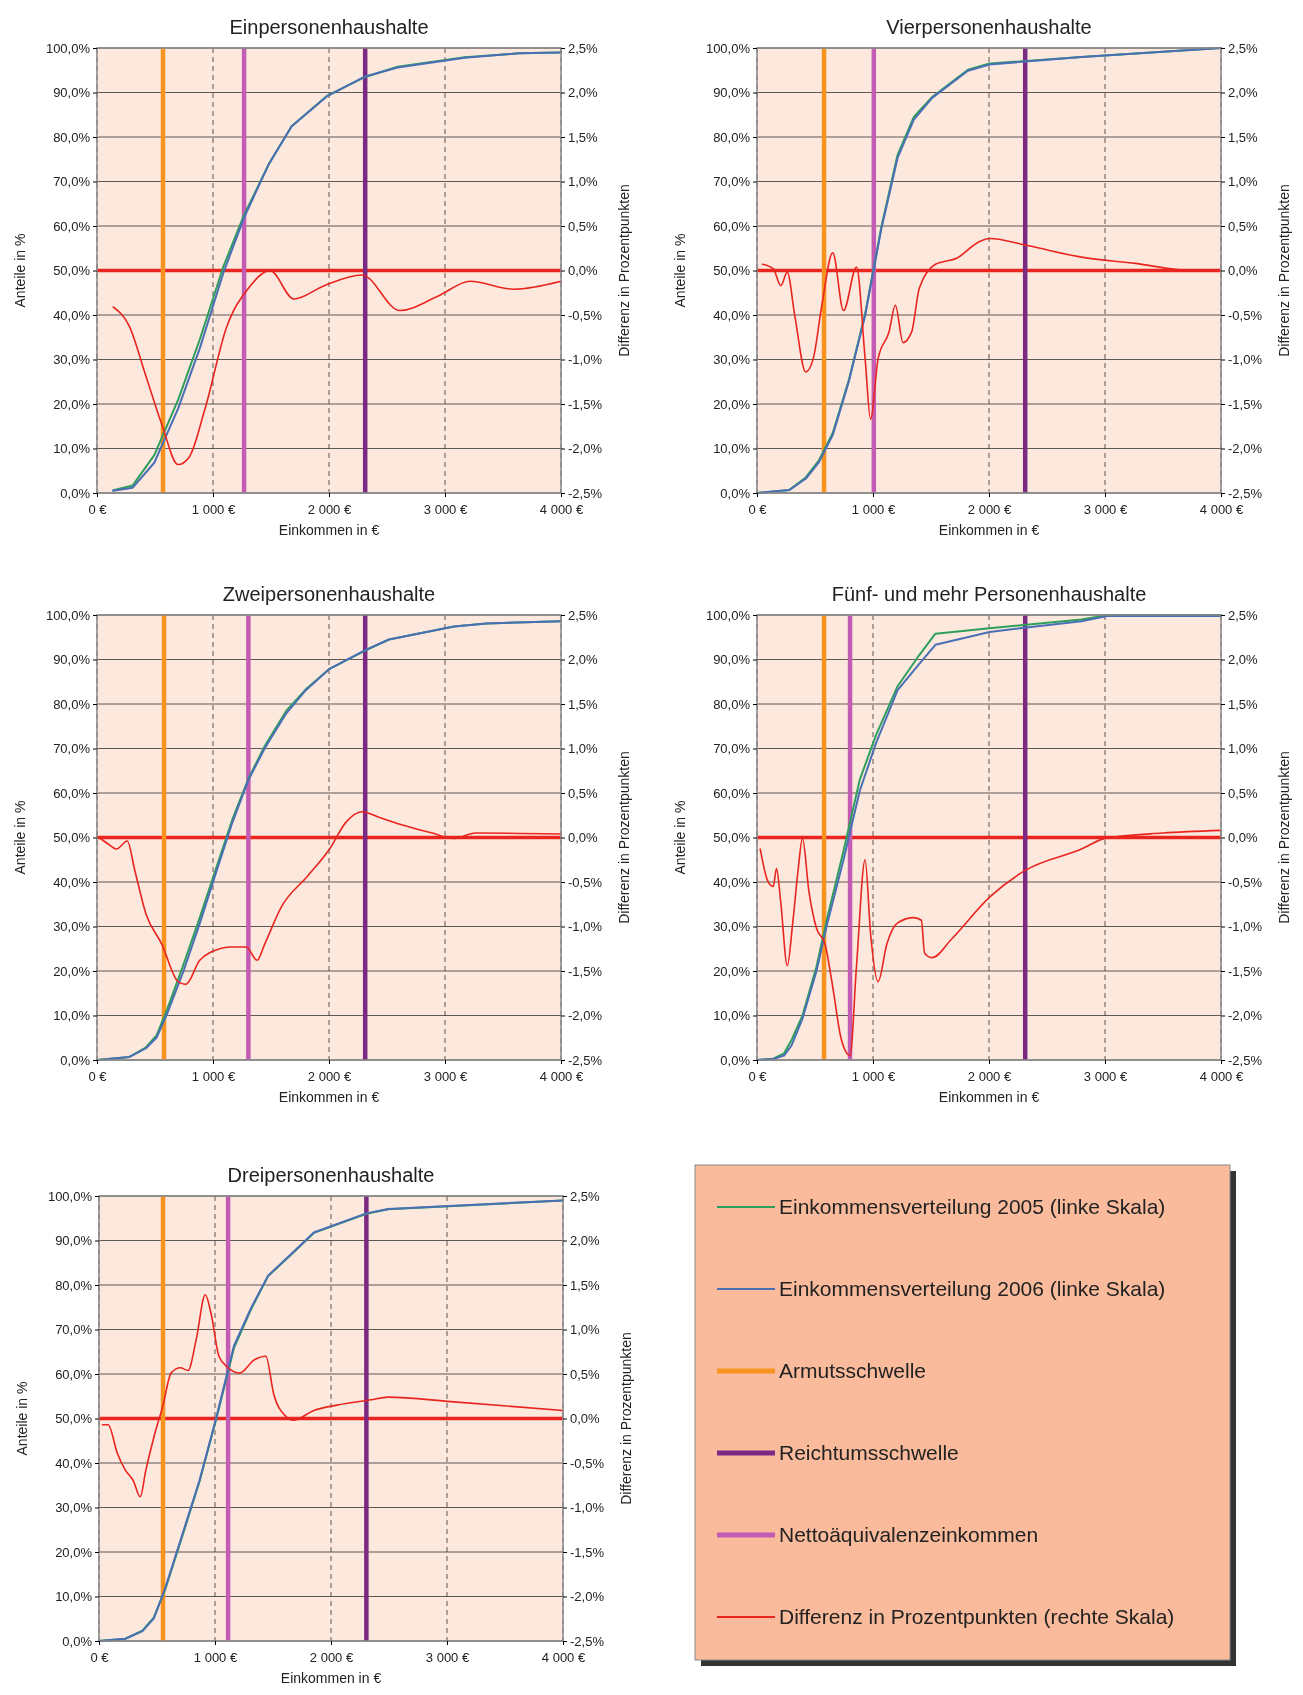 The height and width of the screenshot is (1695, 1303). Describe the element at coordinates (972, 1288) in the screenshot. I see `legend-label: Einkommensverteilung 2006 (linke Skala)` at that location.